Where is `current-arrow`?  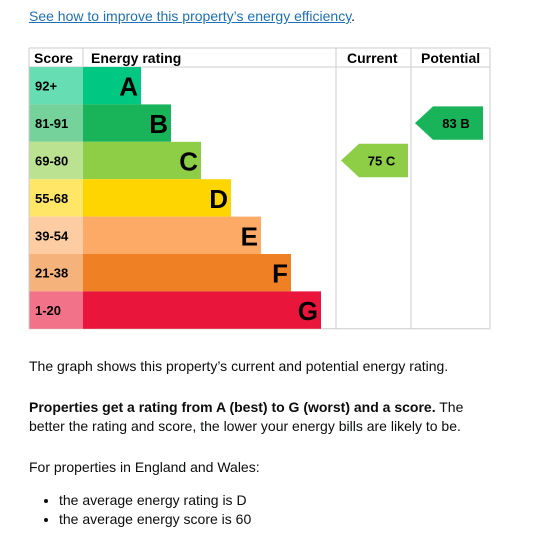
current-arrow is located at coordinates (374, 160).